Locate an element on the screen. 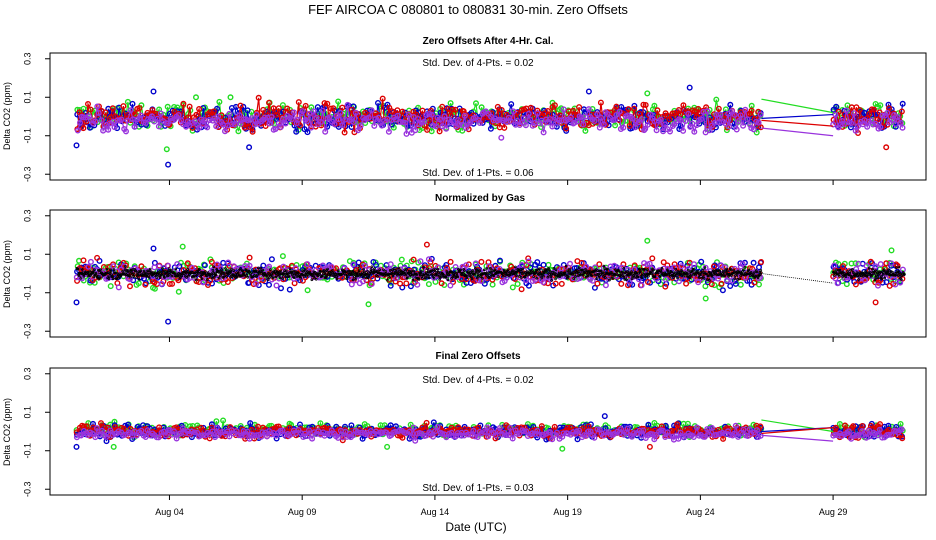 This screenshot has width=936, height=540. gap-bridge-red is located at coordinates (797, 123).